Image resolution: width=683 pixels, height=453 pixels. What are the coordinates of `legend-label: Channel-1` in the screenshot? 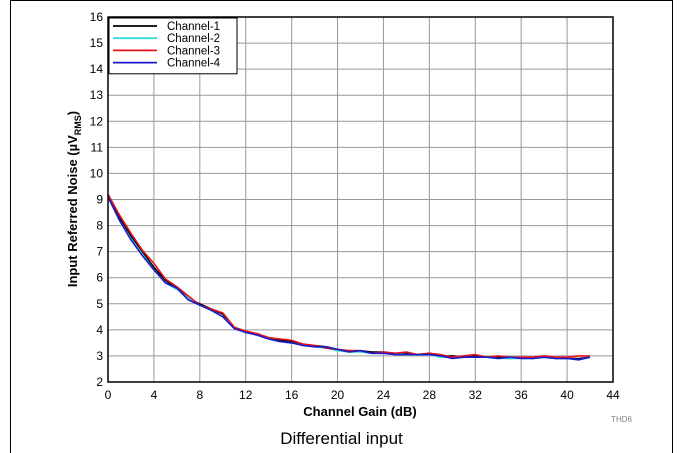 It's located at (193, 27).